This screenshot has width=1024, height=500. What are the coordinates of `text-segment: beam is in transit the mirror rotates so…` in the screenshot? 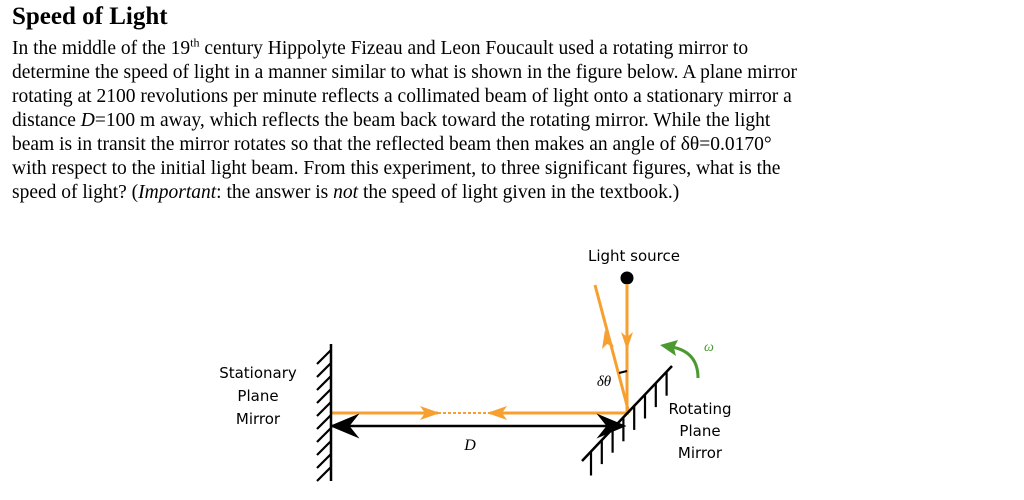 It's located at (392, 144).